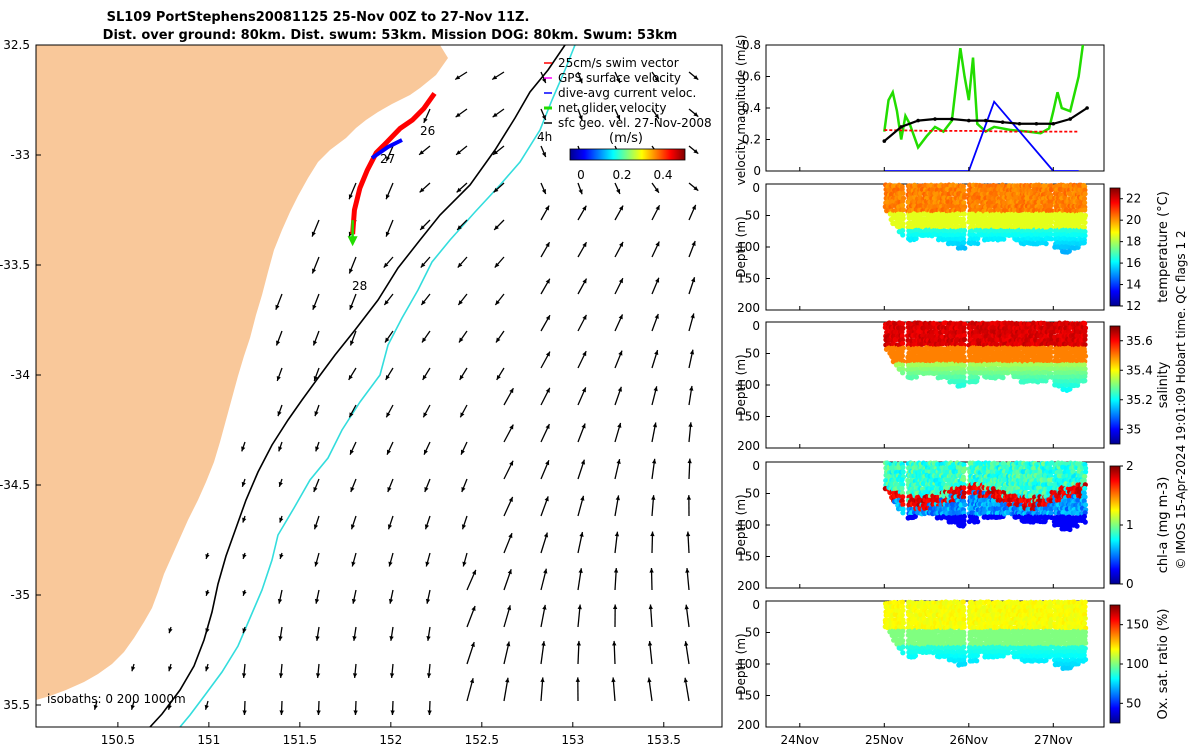 This screenshot has width=1200, height=750. I want to click on cbar-tick-label: 20, so click(1133, 220).